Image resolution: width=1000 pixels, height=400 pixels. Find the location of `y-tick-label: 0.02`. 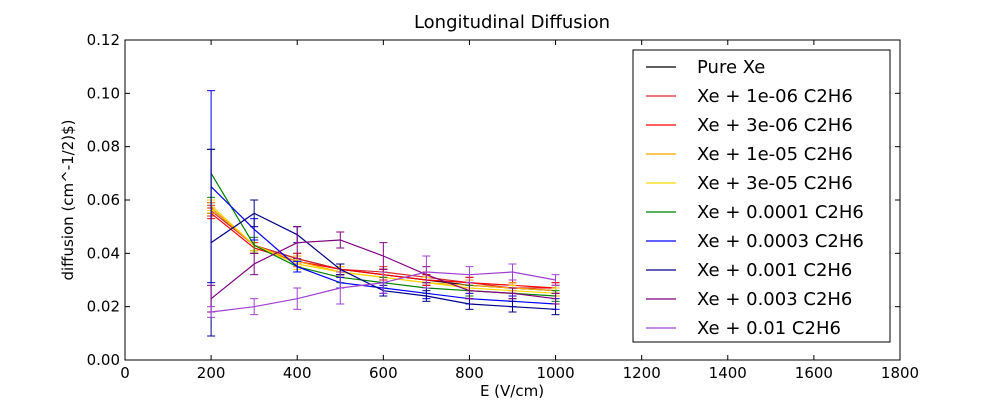

y-tick-label: 0.02 is located at coordinates (103, 307).